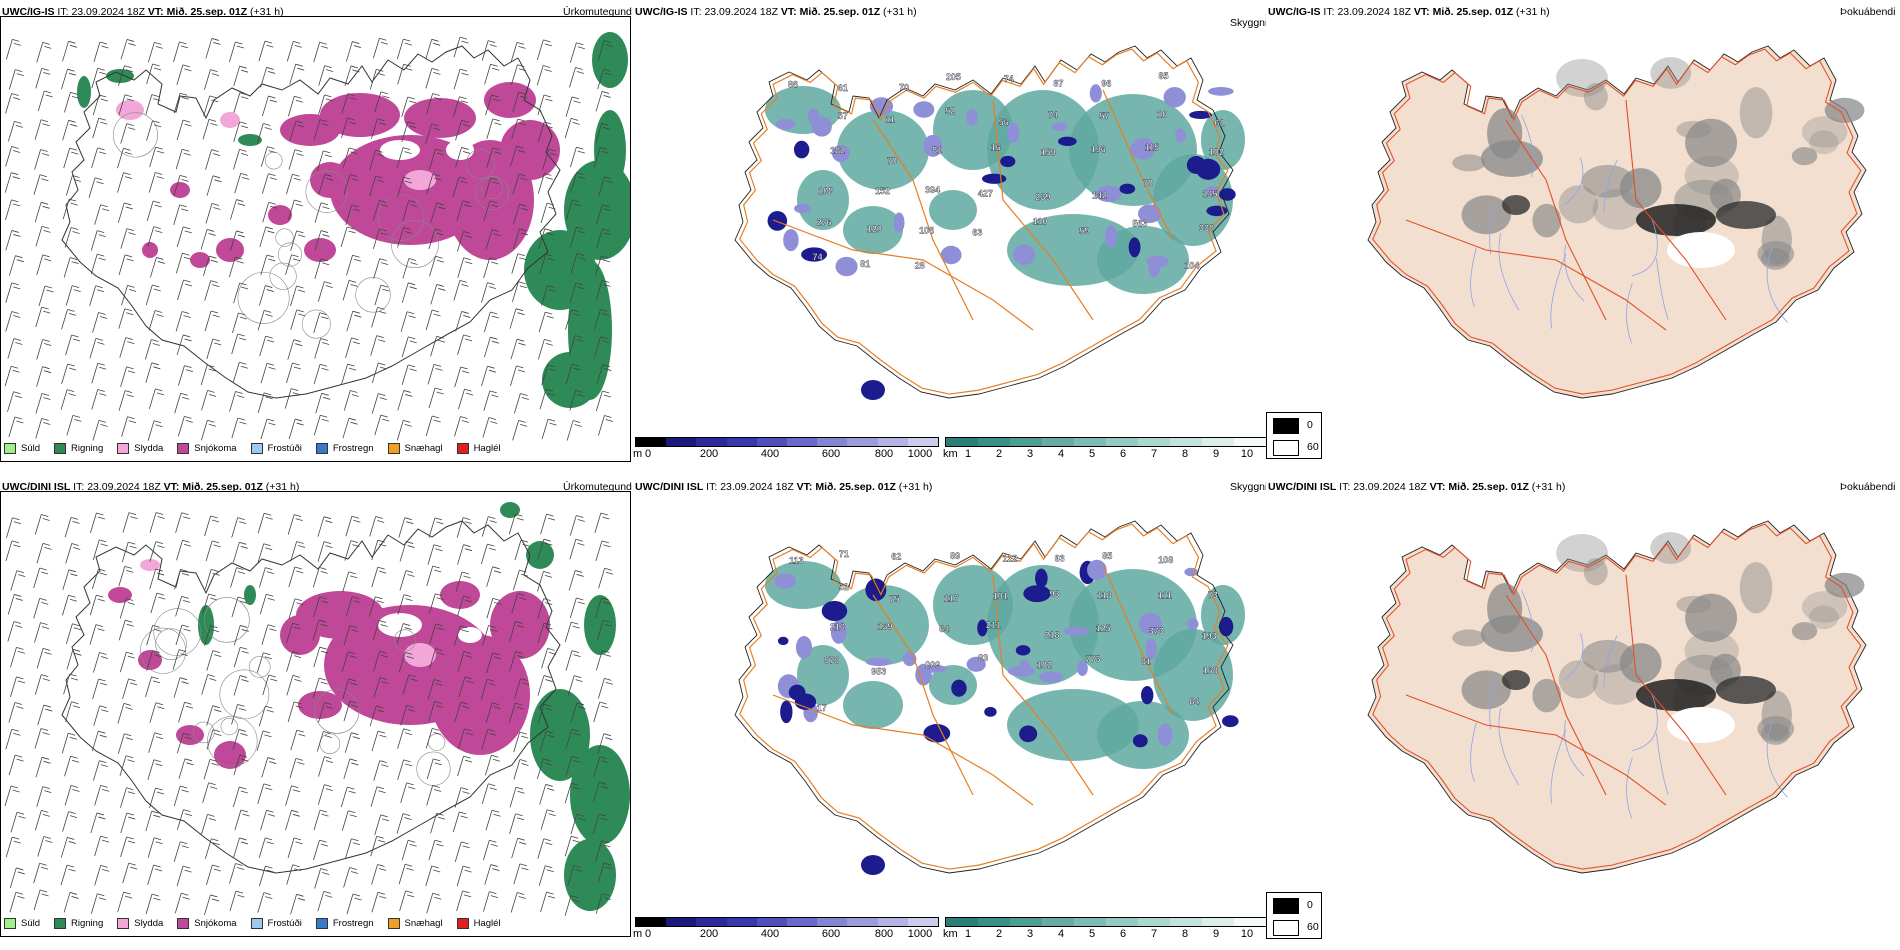 The image size is (1900, 950). What do you see at coordinates (793, 85) in the screenshot?
I see `cloudbase-value: 86` at bounding box center [793, 85].